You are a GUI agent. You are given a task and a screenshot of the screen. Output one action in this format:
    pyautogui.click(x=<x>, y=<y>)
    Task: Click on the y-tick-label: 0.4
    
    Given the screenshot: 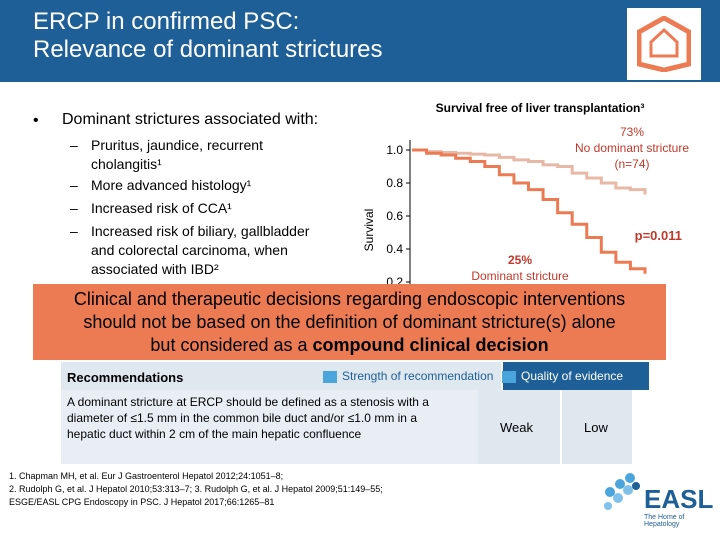 What is the action you would take?
    pyautogui.click(x=394, y=249)
    